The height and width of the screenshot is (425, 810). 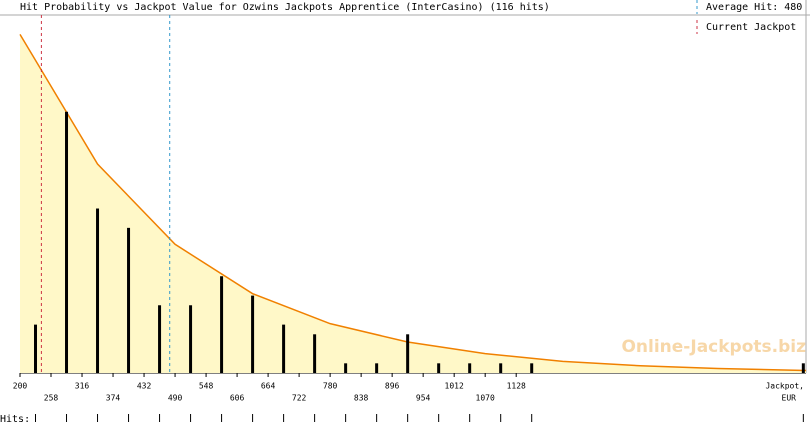 I want to click on watermark: Online-Jackpots.biz, so click(x=713, y=347).